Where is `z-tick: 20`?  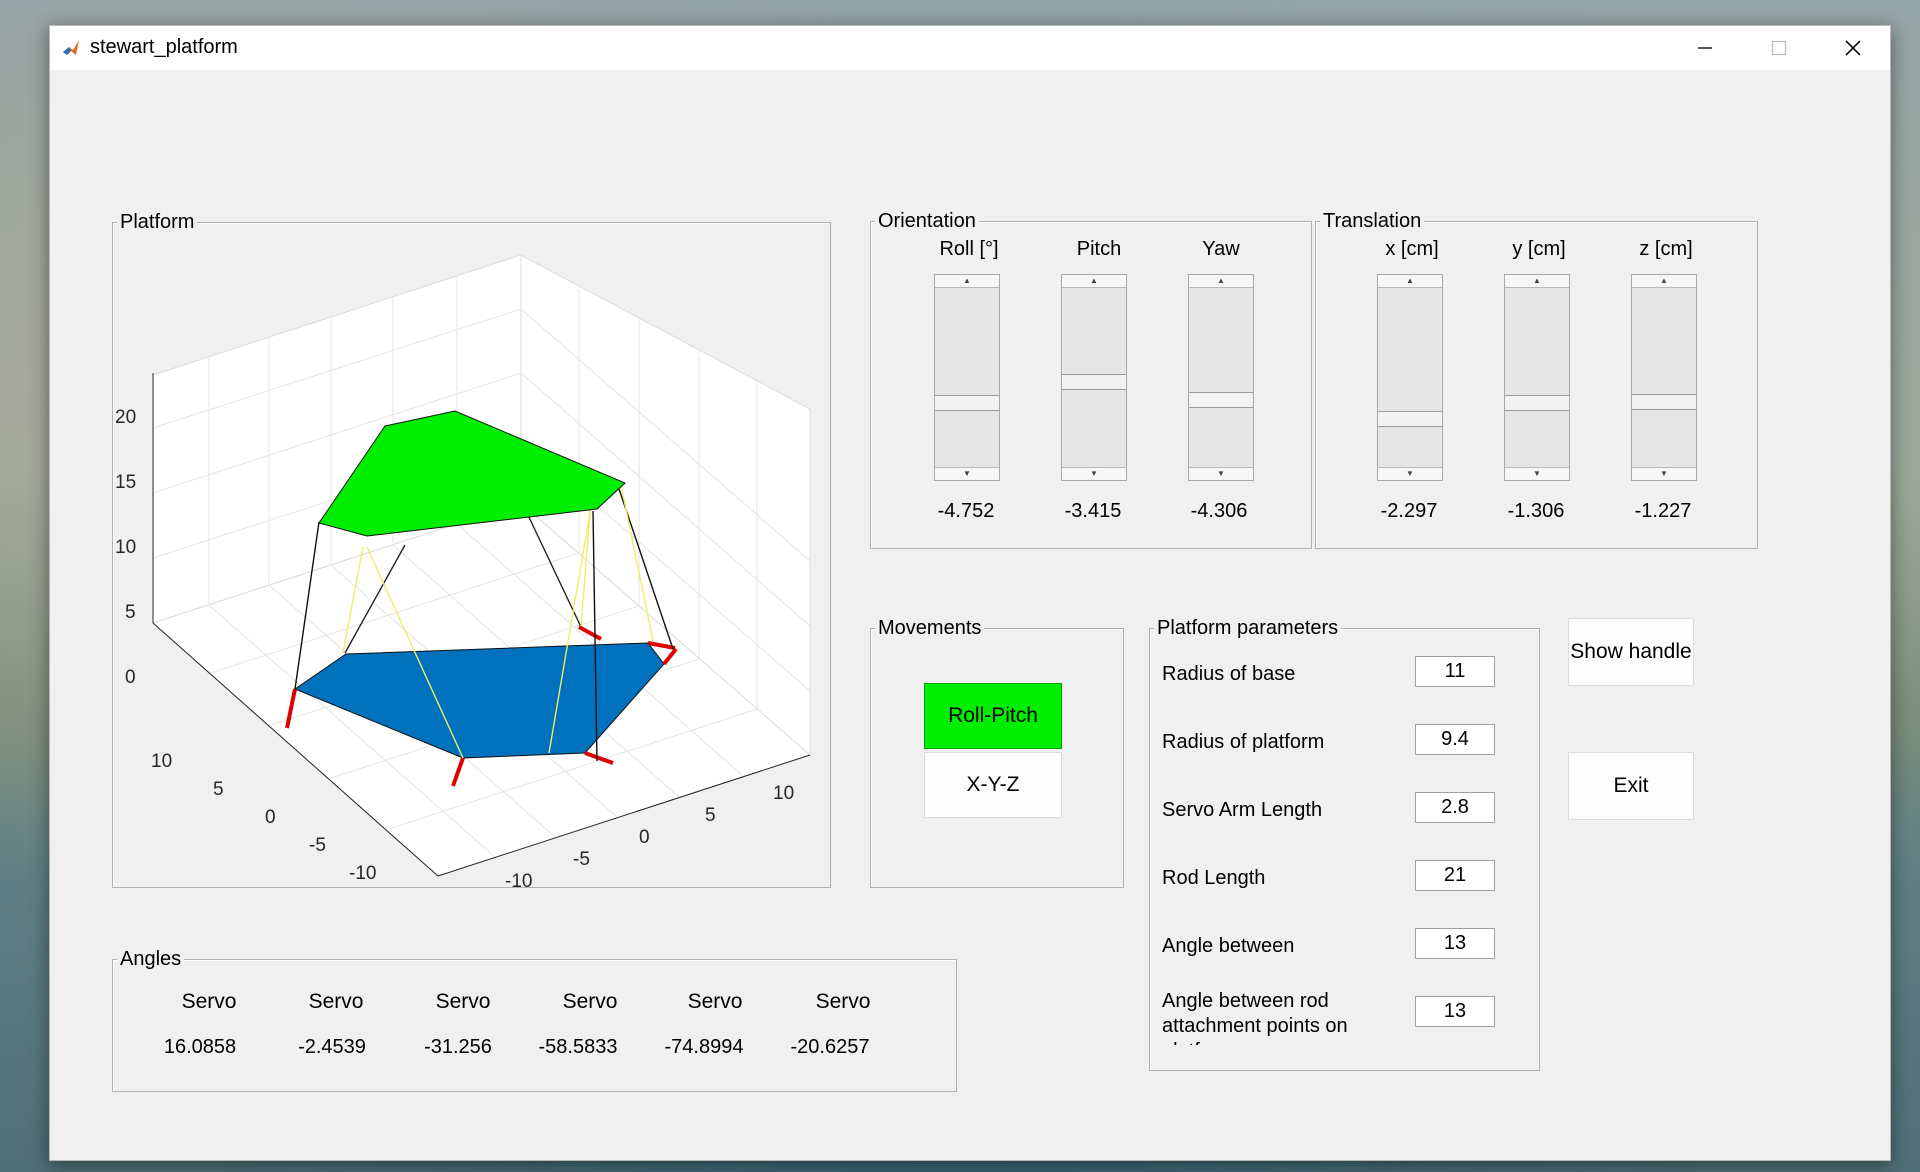
z-tick: 20 is located at coordinates (125, 417).